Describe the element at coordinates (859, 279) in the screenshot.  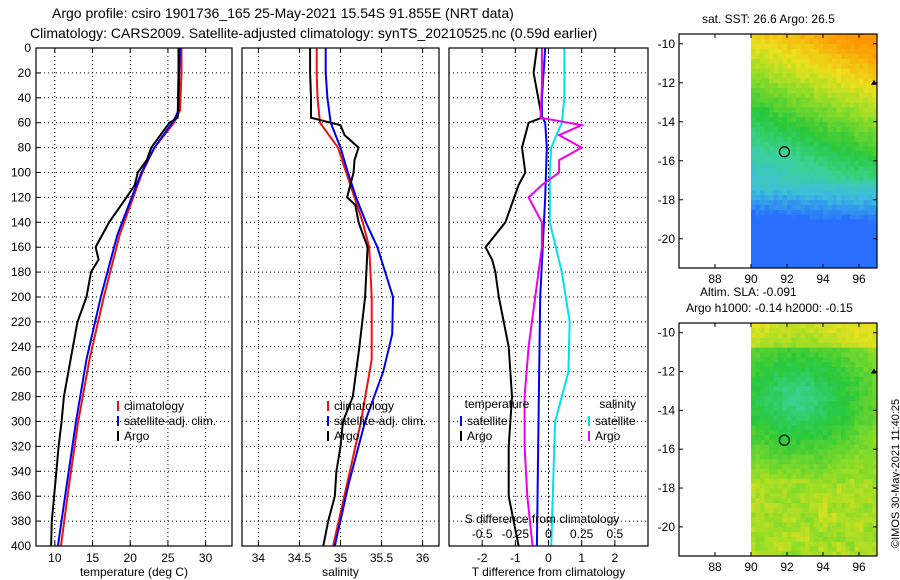
I see `map-lon-label: 96` at that location.